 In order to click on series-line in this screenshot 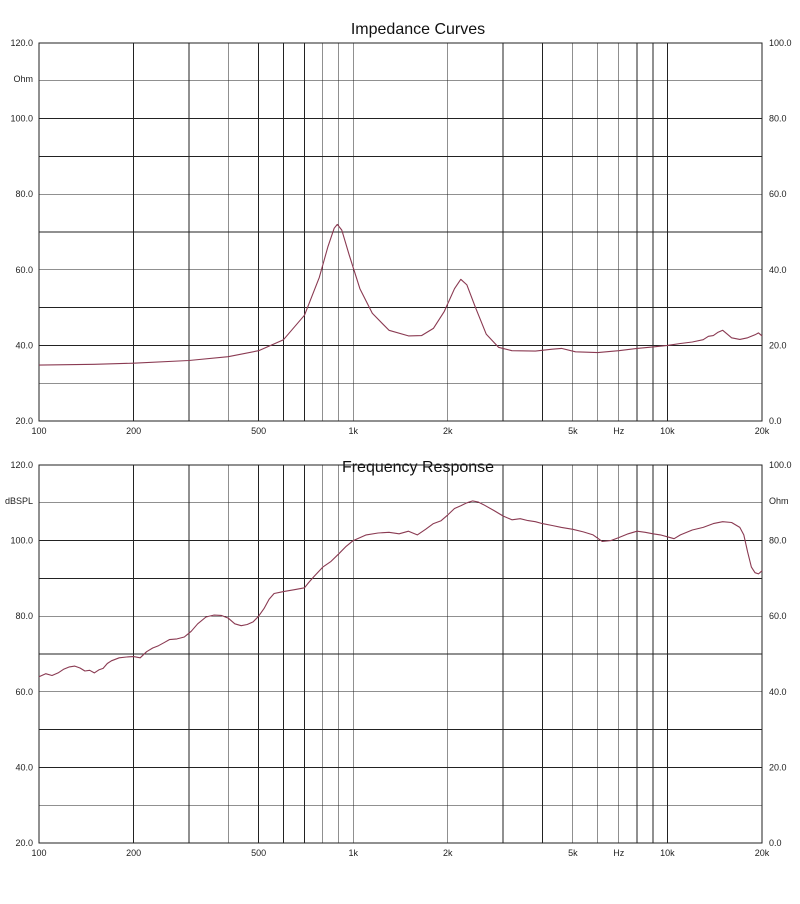, I will do `click(400, 294)`.